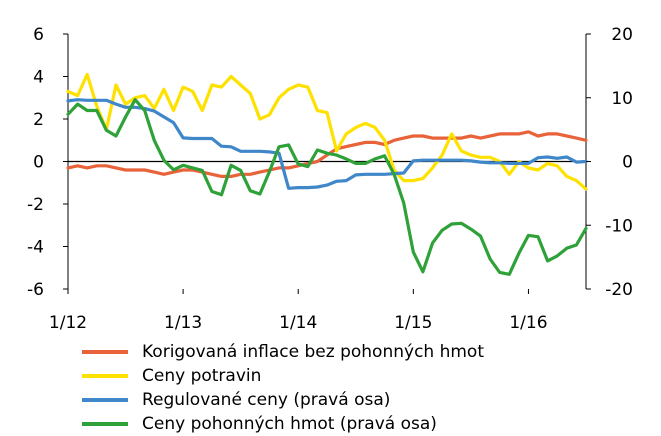 This screenshot has width=661, height=436. Describe the element at coordinates (313, 352) in the screenshot. I see `legend-label: Korigovaná inflace bez pohonných hmot` at that location.